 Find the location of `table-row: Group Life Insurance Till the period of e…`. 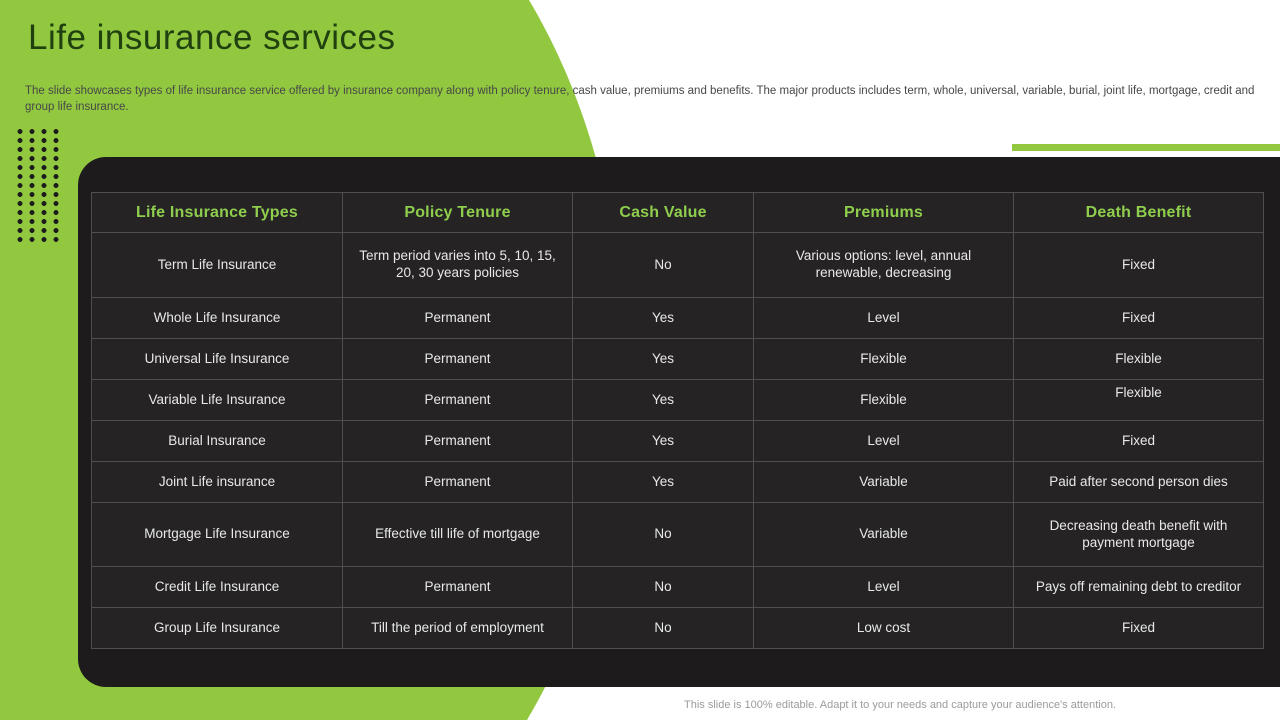

table-row: Group Life Insurance Till the period of e… is located at coordinates (677, 628).